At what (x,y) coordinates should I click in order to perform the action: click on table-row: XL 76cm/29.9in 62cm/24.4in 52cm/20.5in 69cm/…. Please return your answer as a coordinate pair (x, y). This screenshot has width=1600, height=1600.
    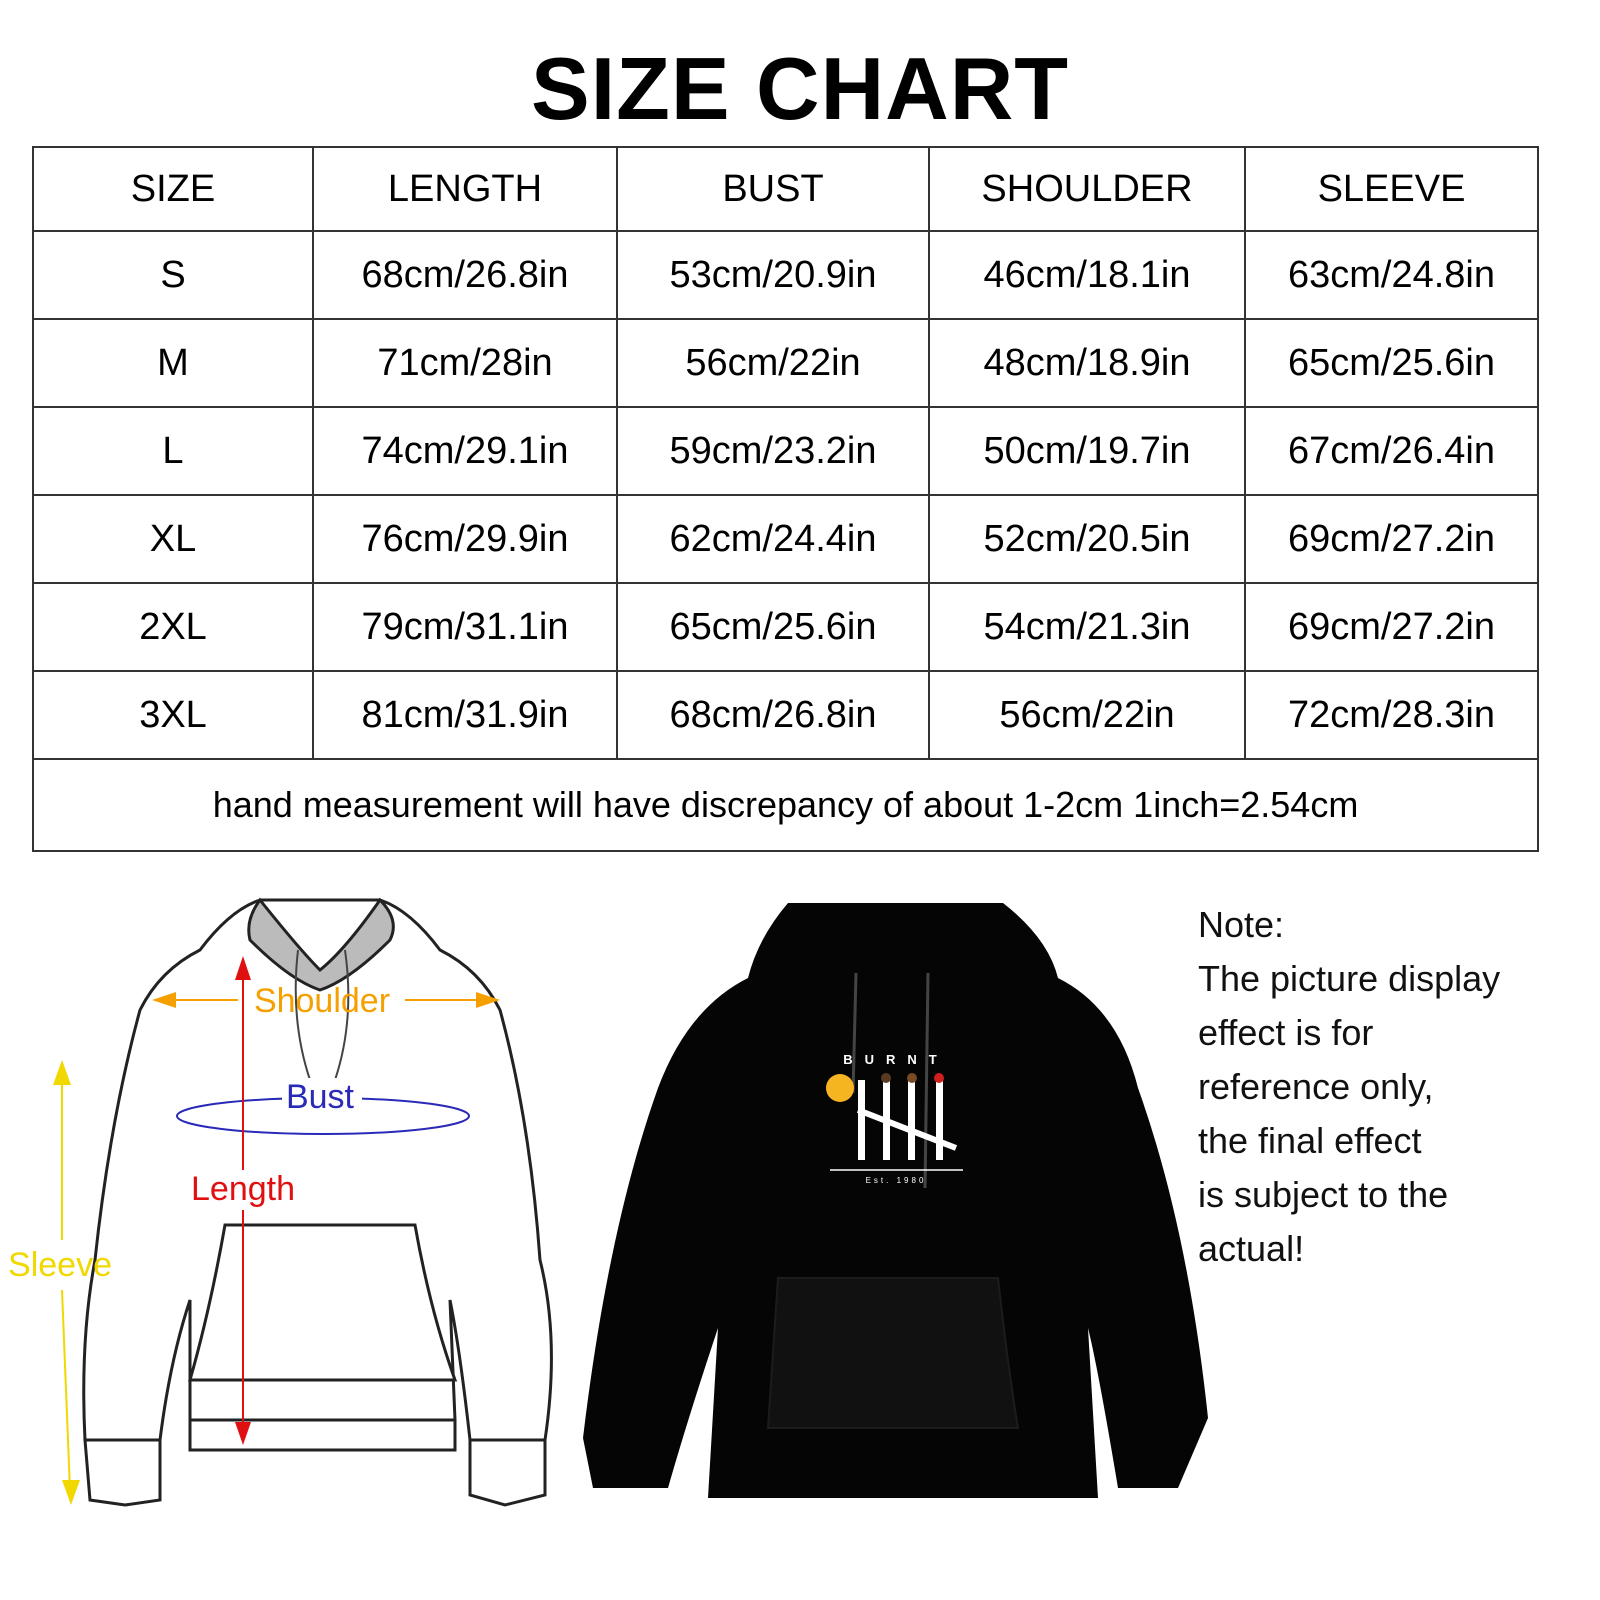
    Looking at the image, I should click on (785, 539).